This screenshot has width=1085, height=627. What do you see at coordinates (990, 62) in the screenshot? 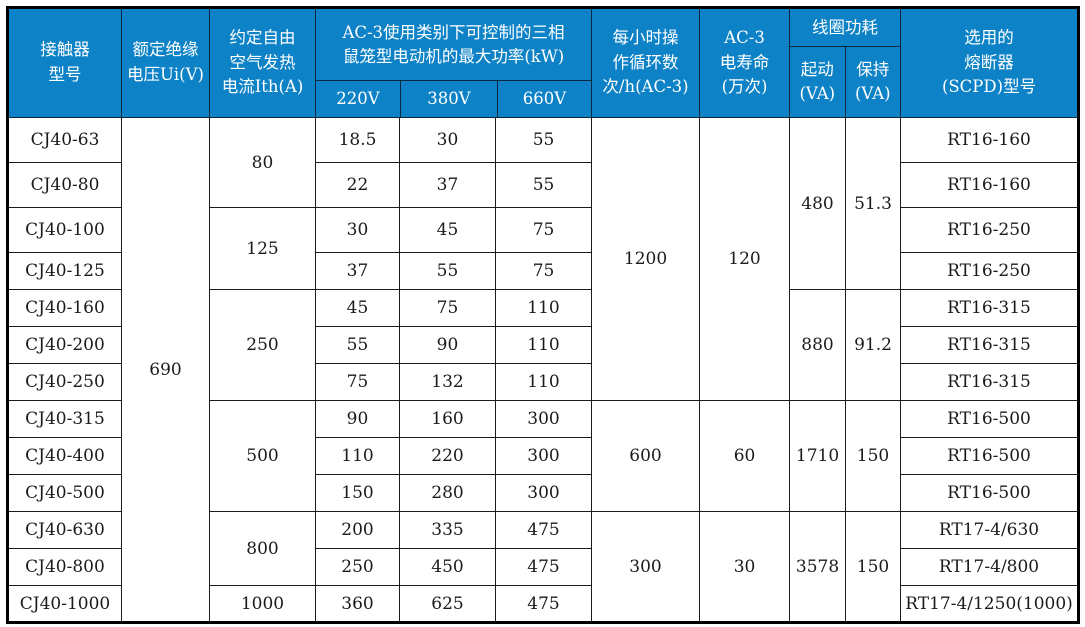
I see `col-header-fuse-scpd: 选用的 熔断器 (SCPD)型号` at bounding box center [990, 62].